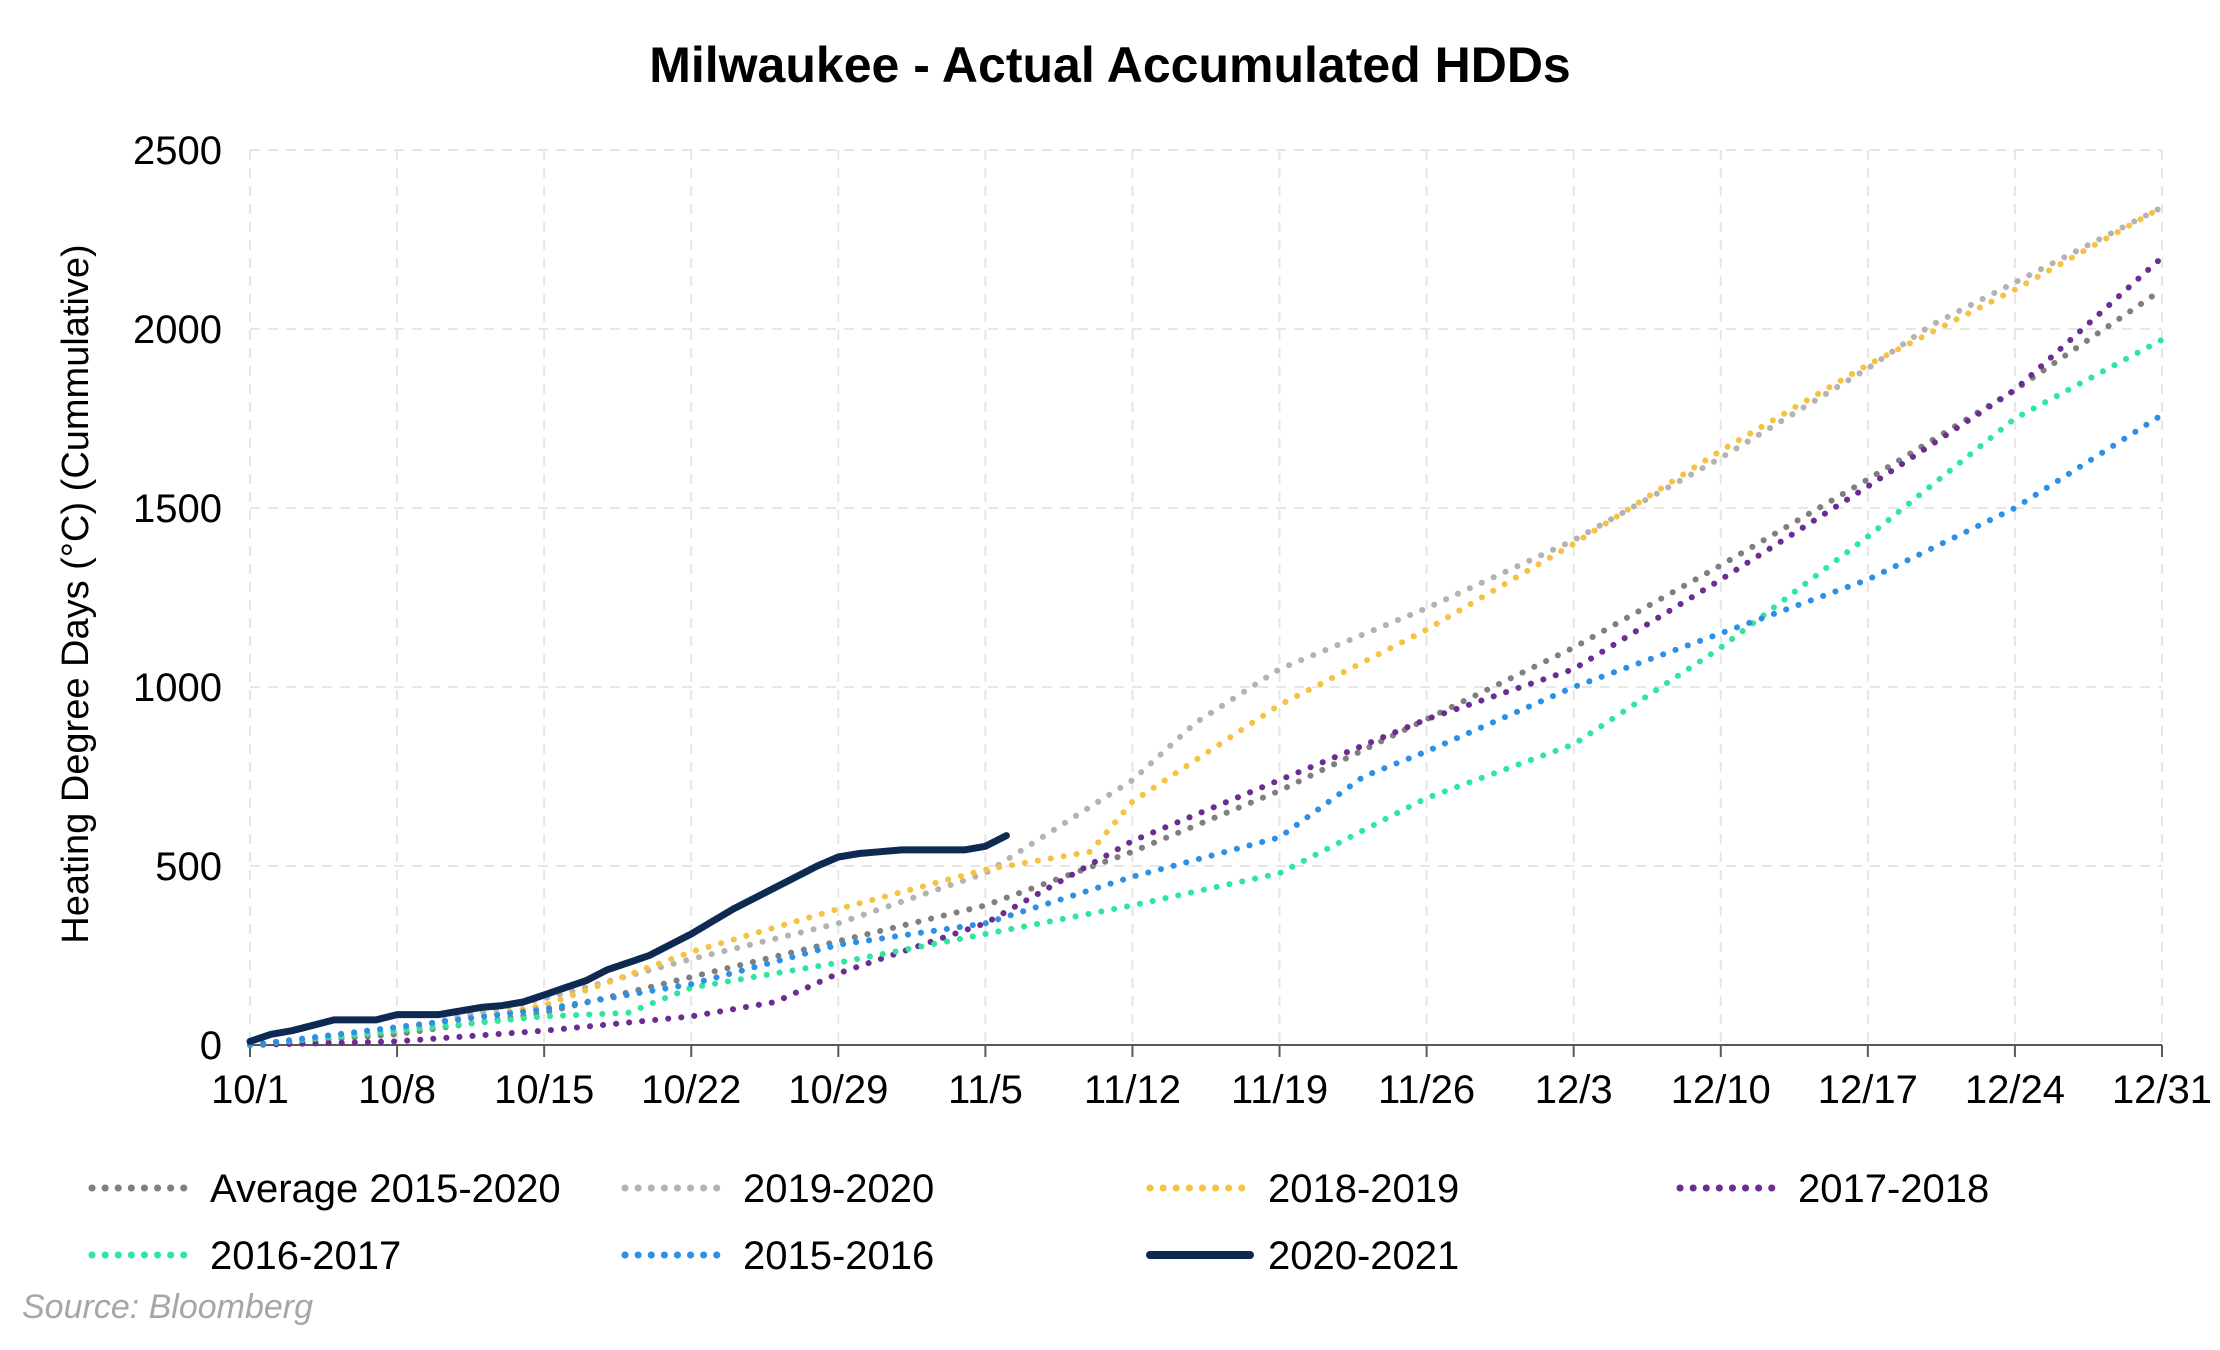 This screenshot has width=2220, height=1350. Describe the element at coordinates (544, 1090) in the screenshot. I see `x-tick-label: 10/15` at that location.